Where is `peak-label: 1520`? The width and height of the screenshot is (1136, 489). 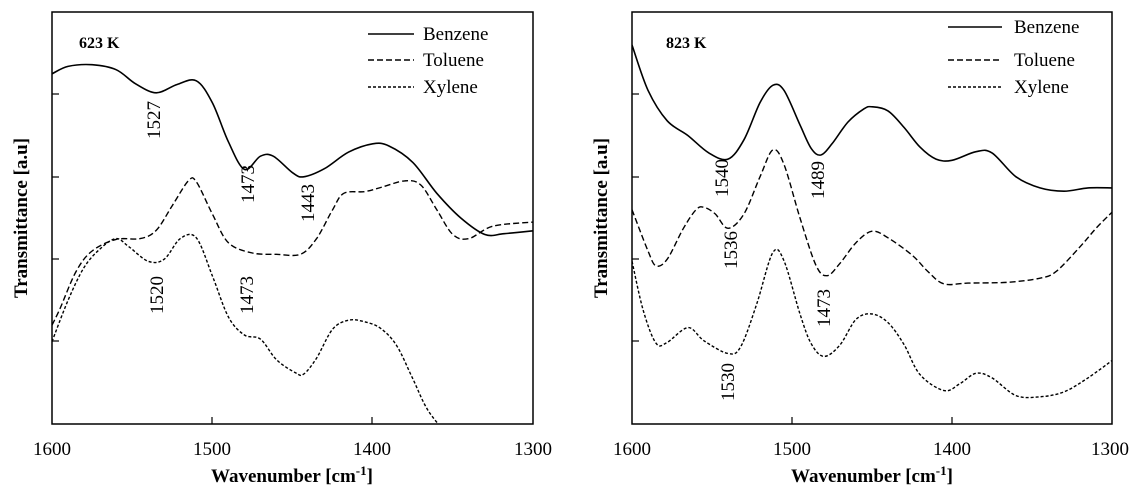
peak-label: 1520 is located at coordinates (157, 295).